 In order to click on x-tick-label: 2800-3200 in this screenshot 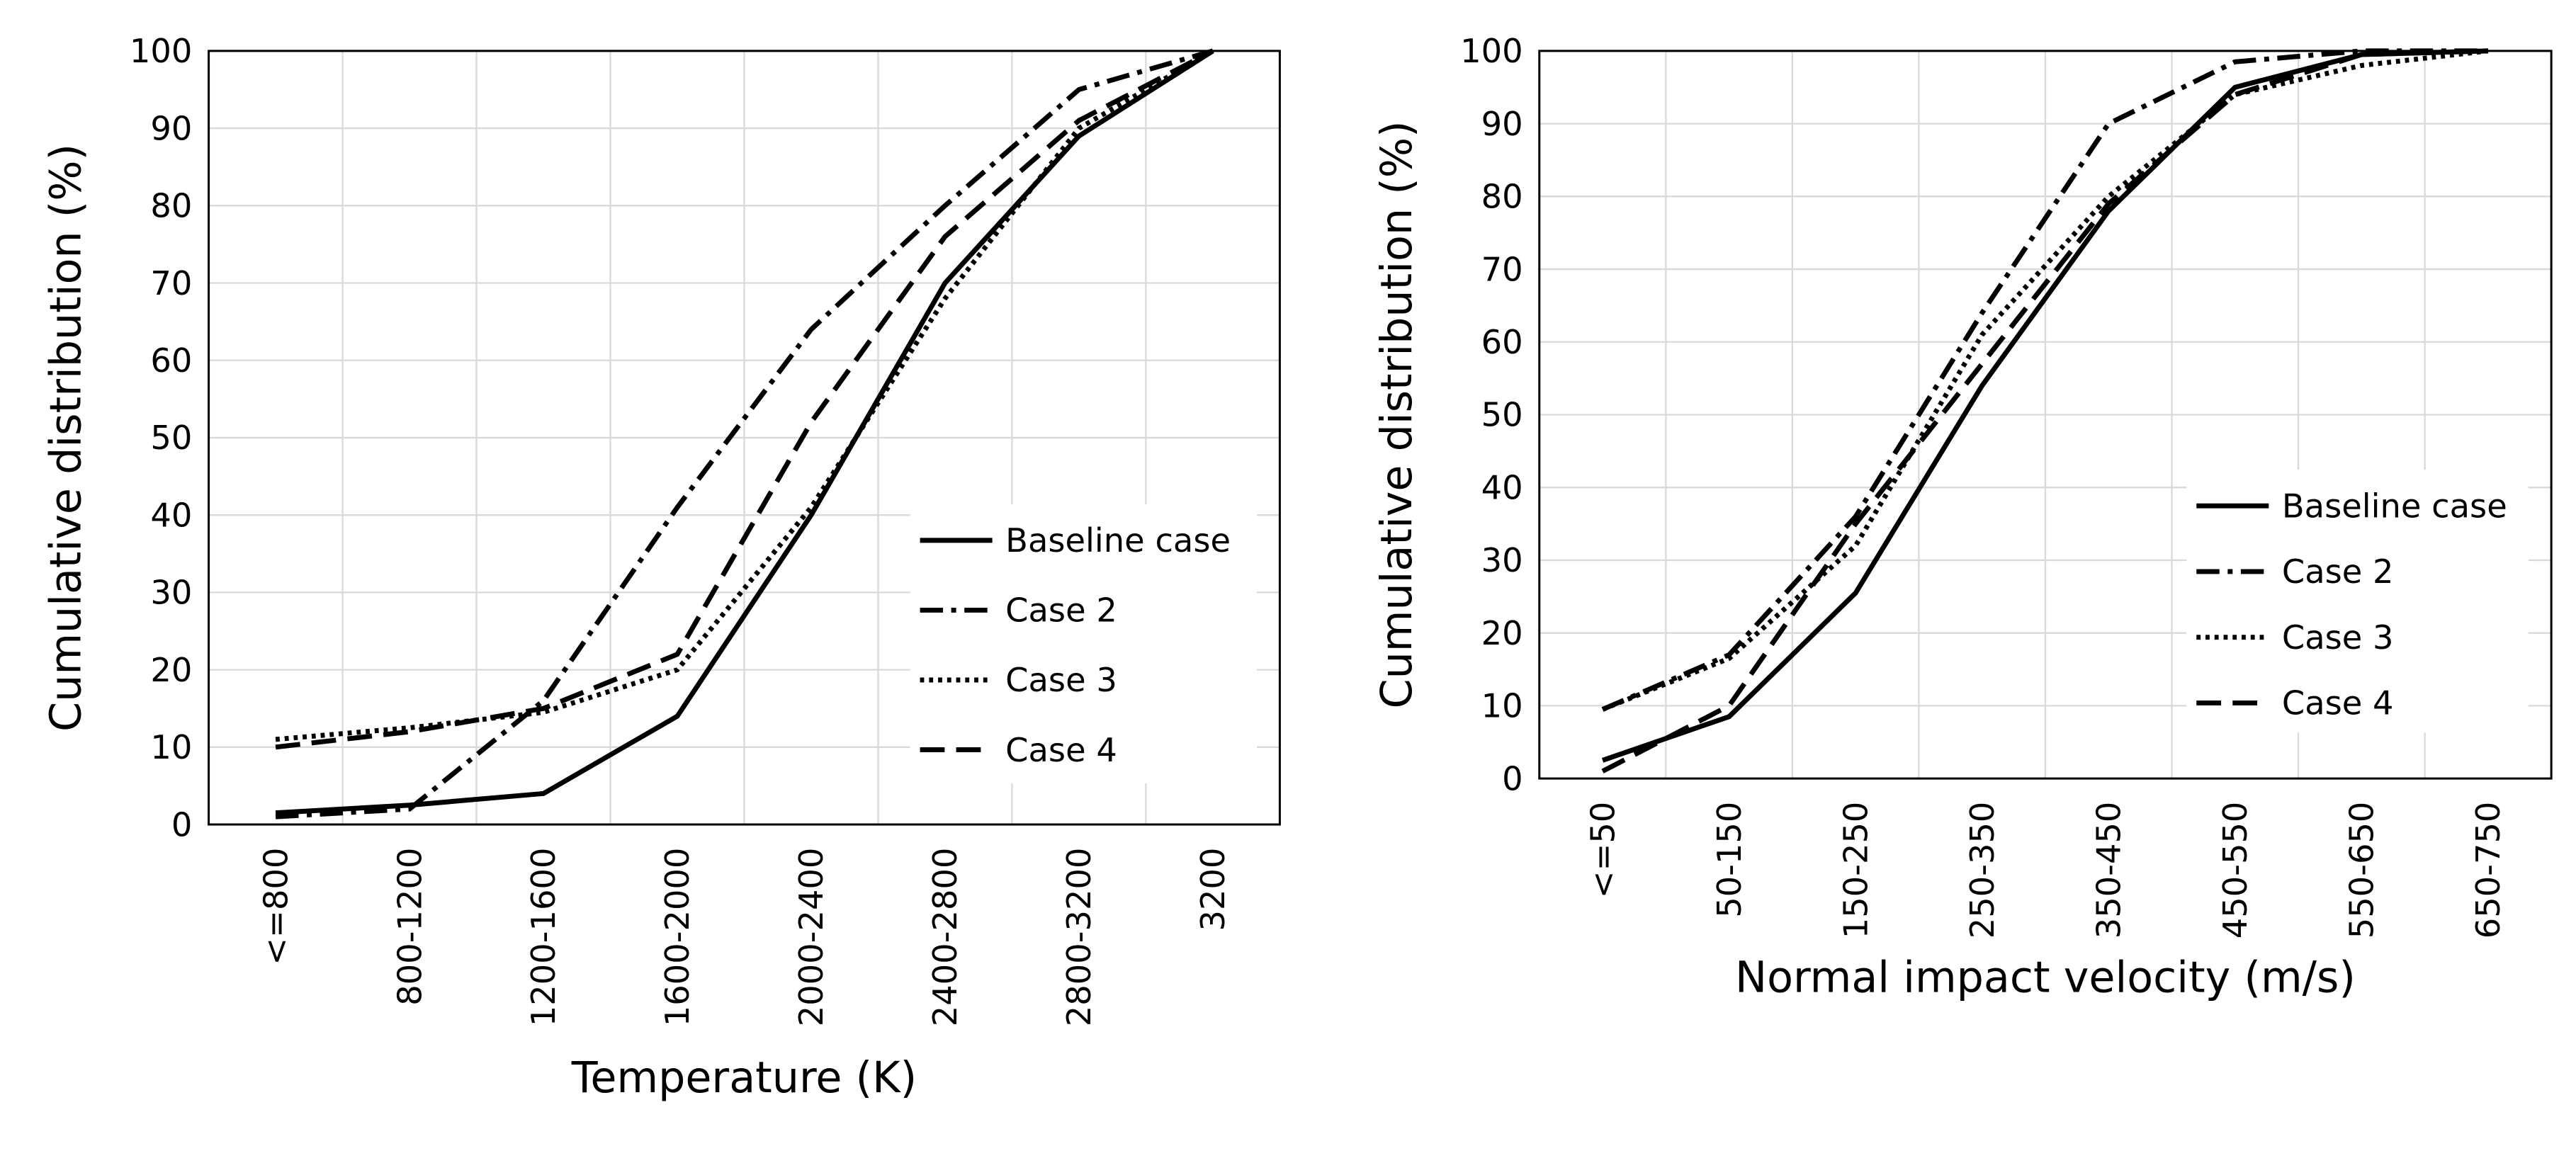, I will do `click(1079, 936)`.